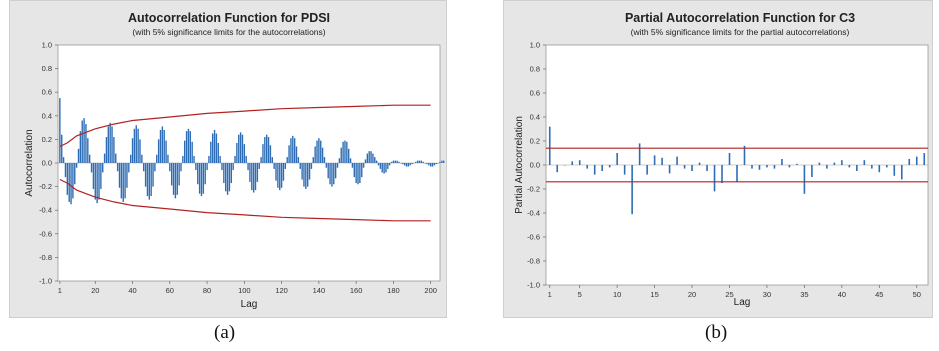 The height and width of the screenshot is (351, 939). What do you see at coordinates (550, 294) in the screenshot?
I see `x-tick-label: 1` at bounding box center [550, 294].